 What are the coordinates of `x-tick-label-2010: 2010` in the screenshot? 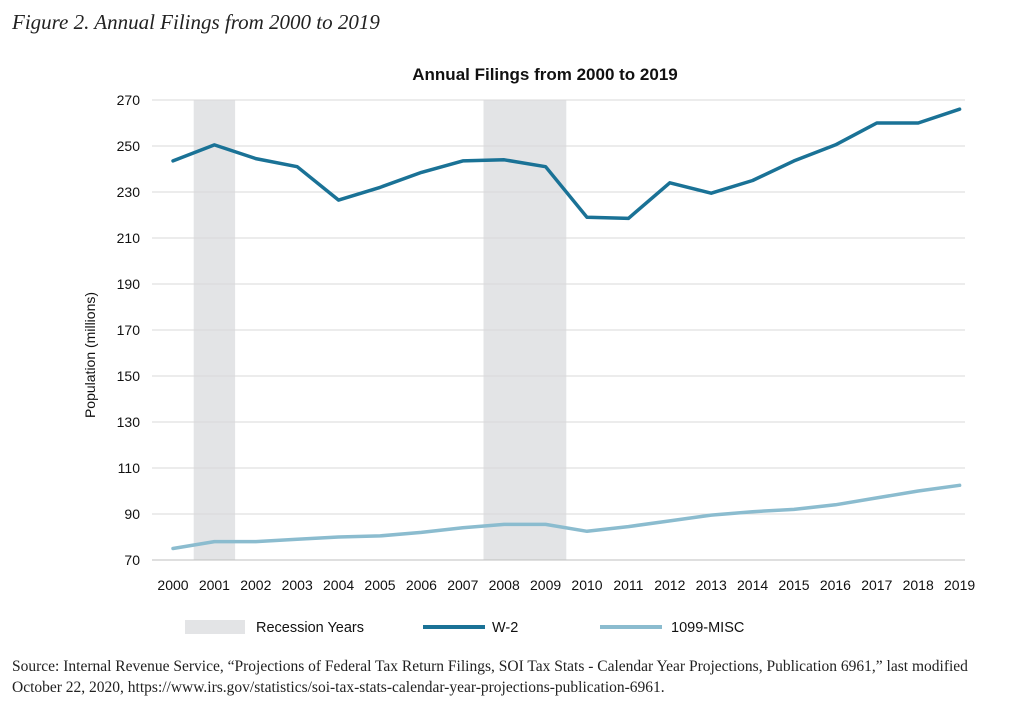 It's located at (586, 585).